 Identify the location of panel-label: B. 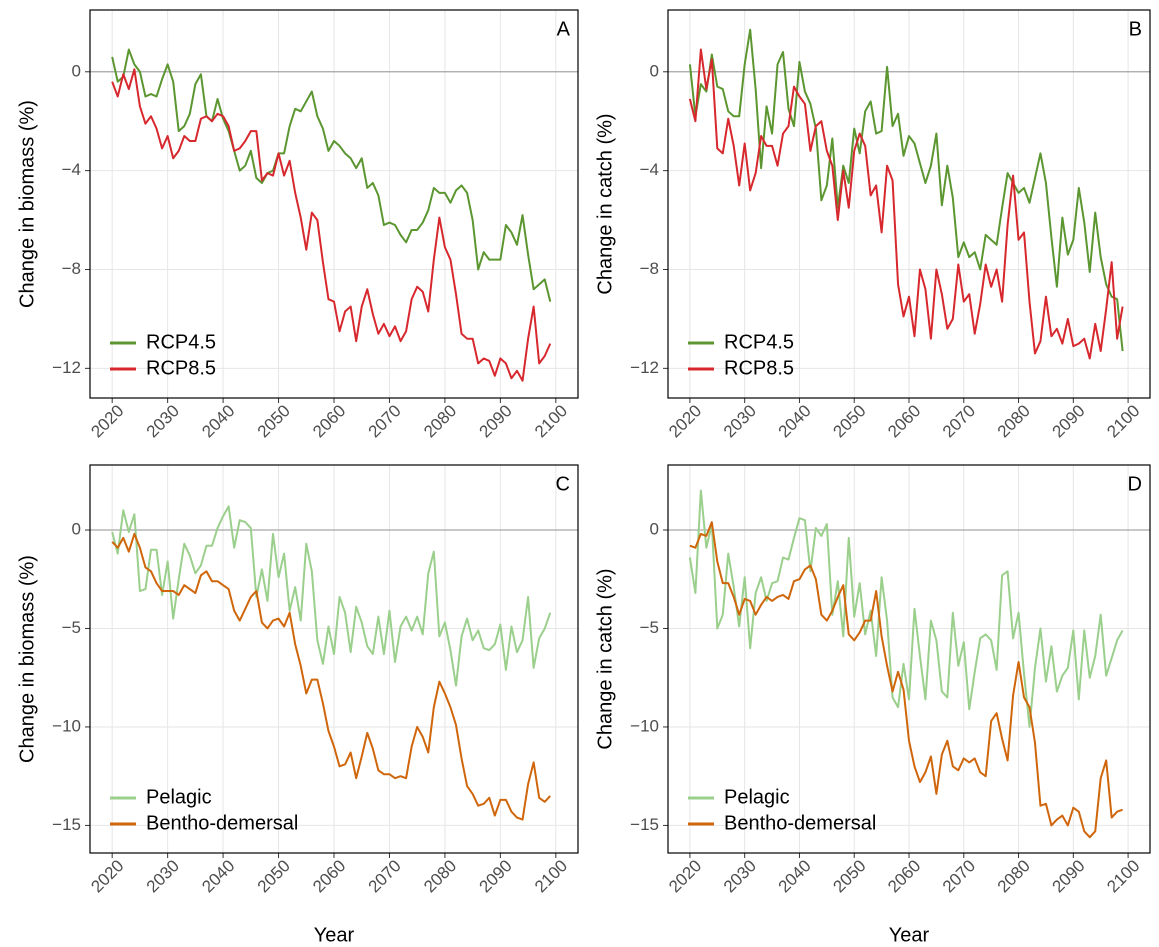
(1135, 29).